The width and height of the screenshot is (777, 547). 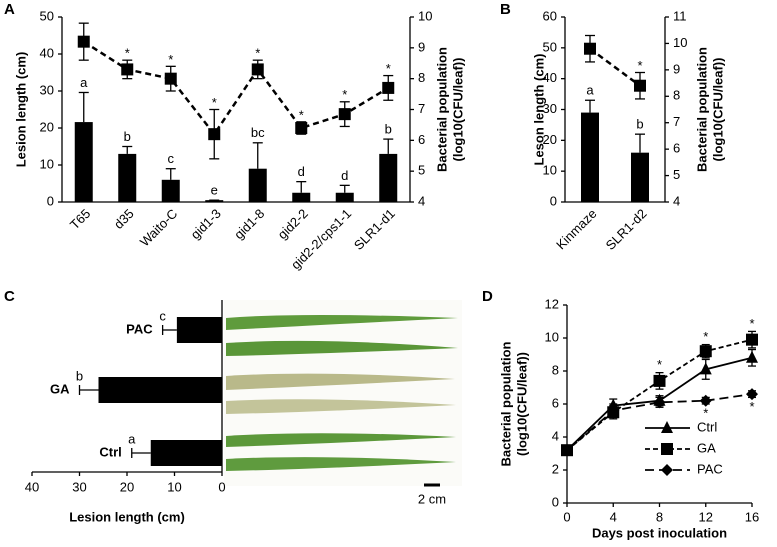 I want to click on y-axis-label: Leson length (cm), so click(x=538, y=110).